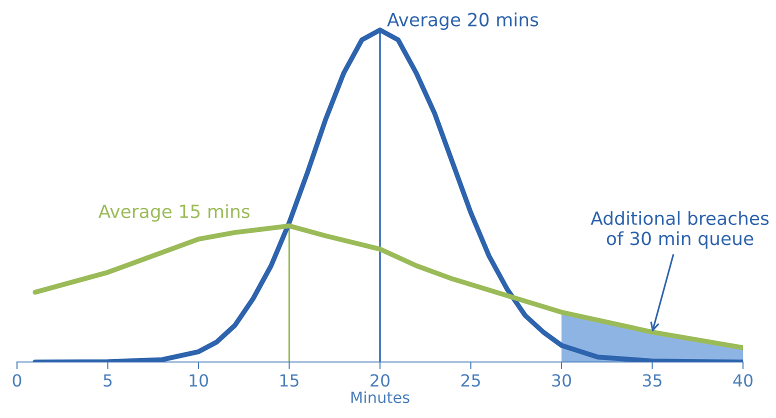  Describe the element at coordinates (470, 380) in the screenshot. I see `x-tick-label: 25` at that location.